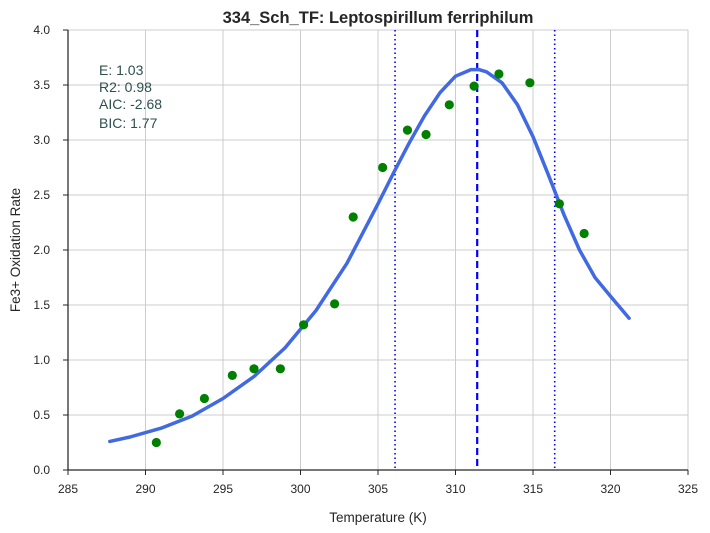 Image resolution: width=710 pixels, height=533 pixels. What do you see at coordinates (41, 85) in the screenshot?
I see `y-tick-label: 3.5` at bounding box center [41, 85].